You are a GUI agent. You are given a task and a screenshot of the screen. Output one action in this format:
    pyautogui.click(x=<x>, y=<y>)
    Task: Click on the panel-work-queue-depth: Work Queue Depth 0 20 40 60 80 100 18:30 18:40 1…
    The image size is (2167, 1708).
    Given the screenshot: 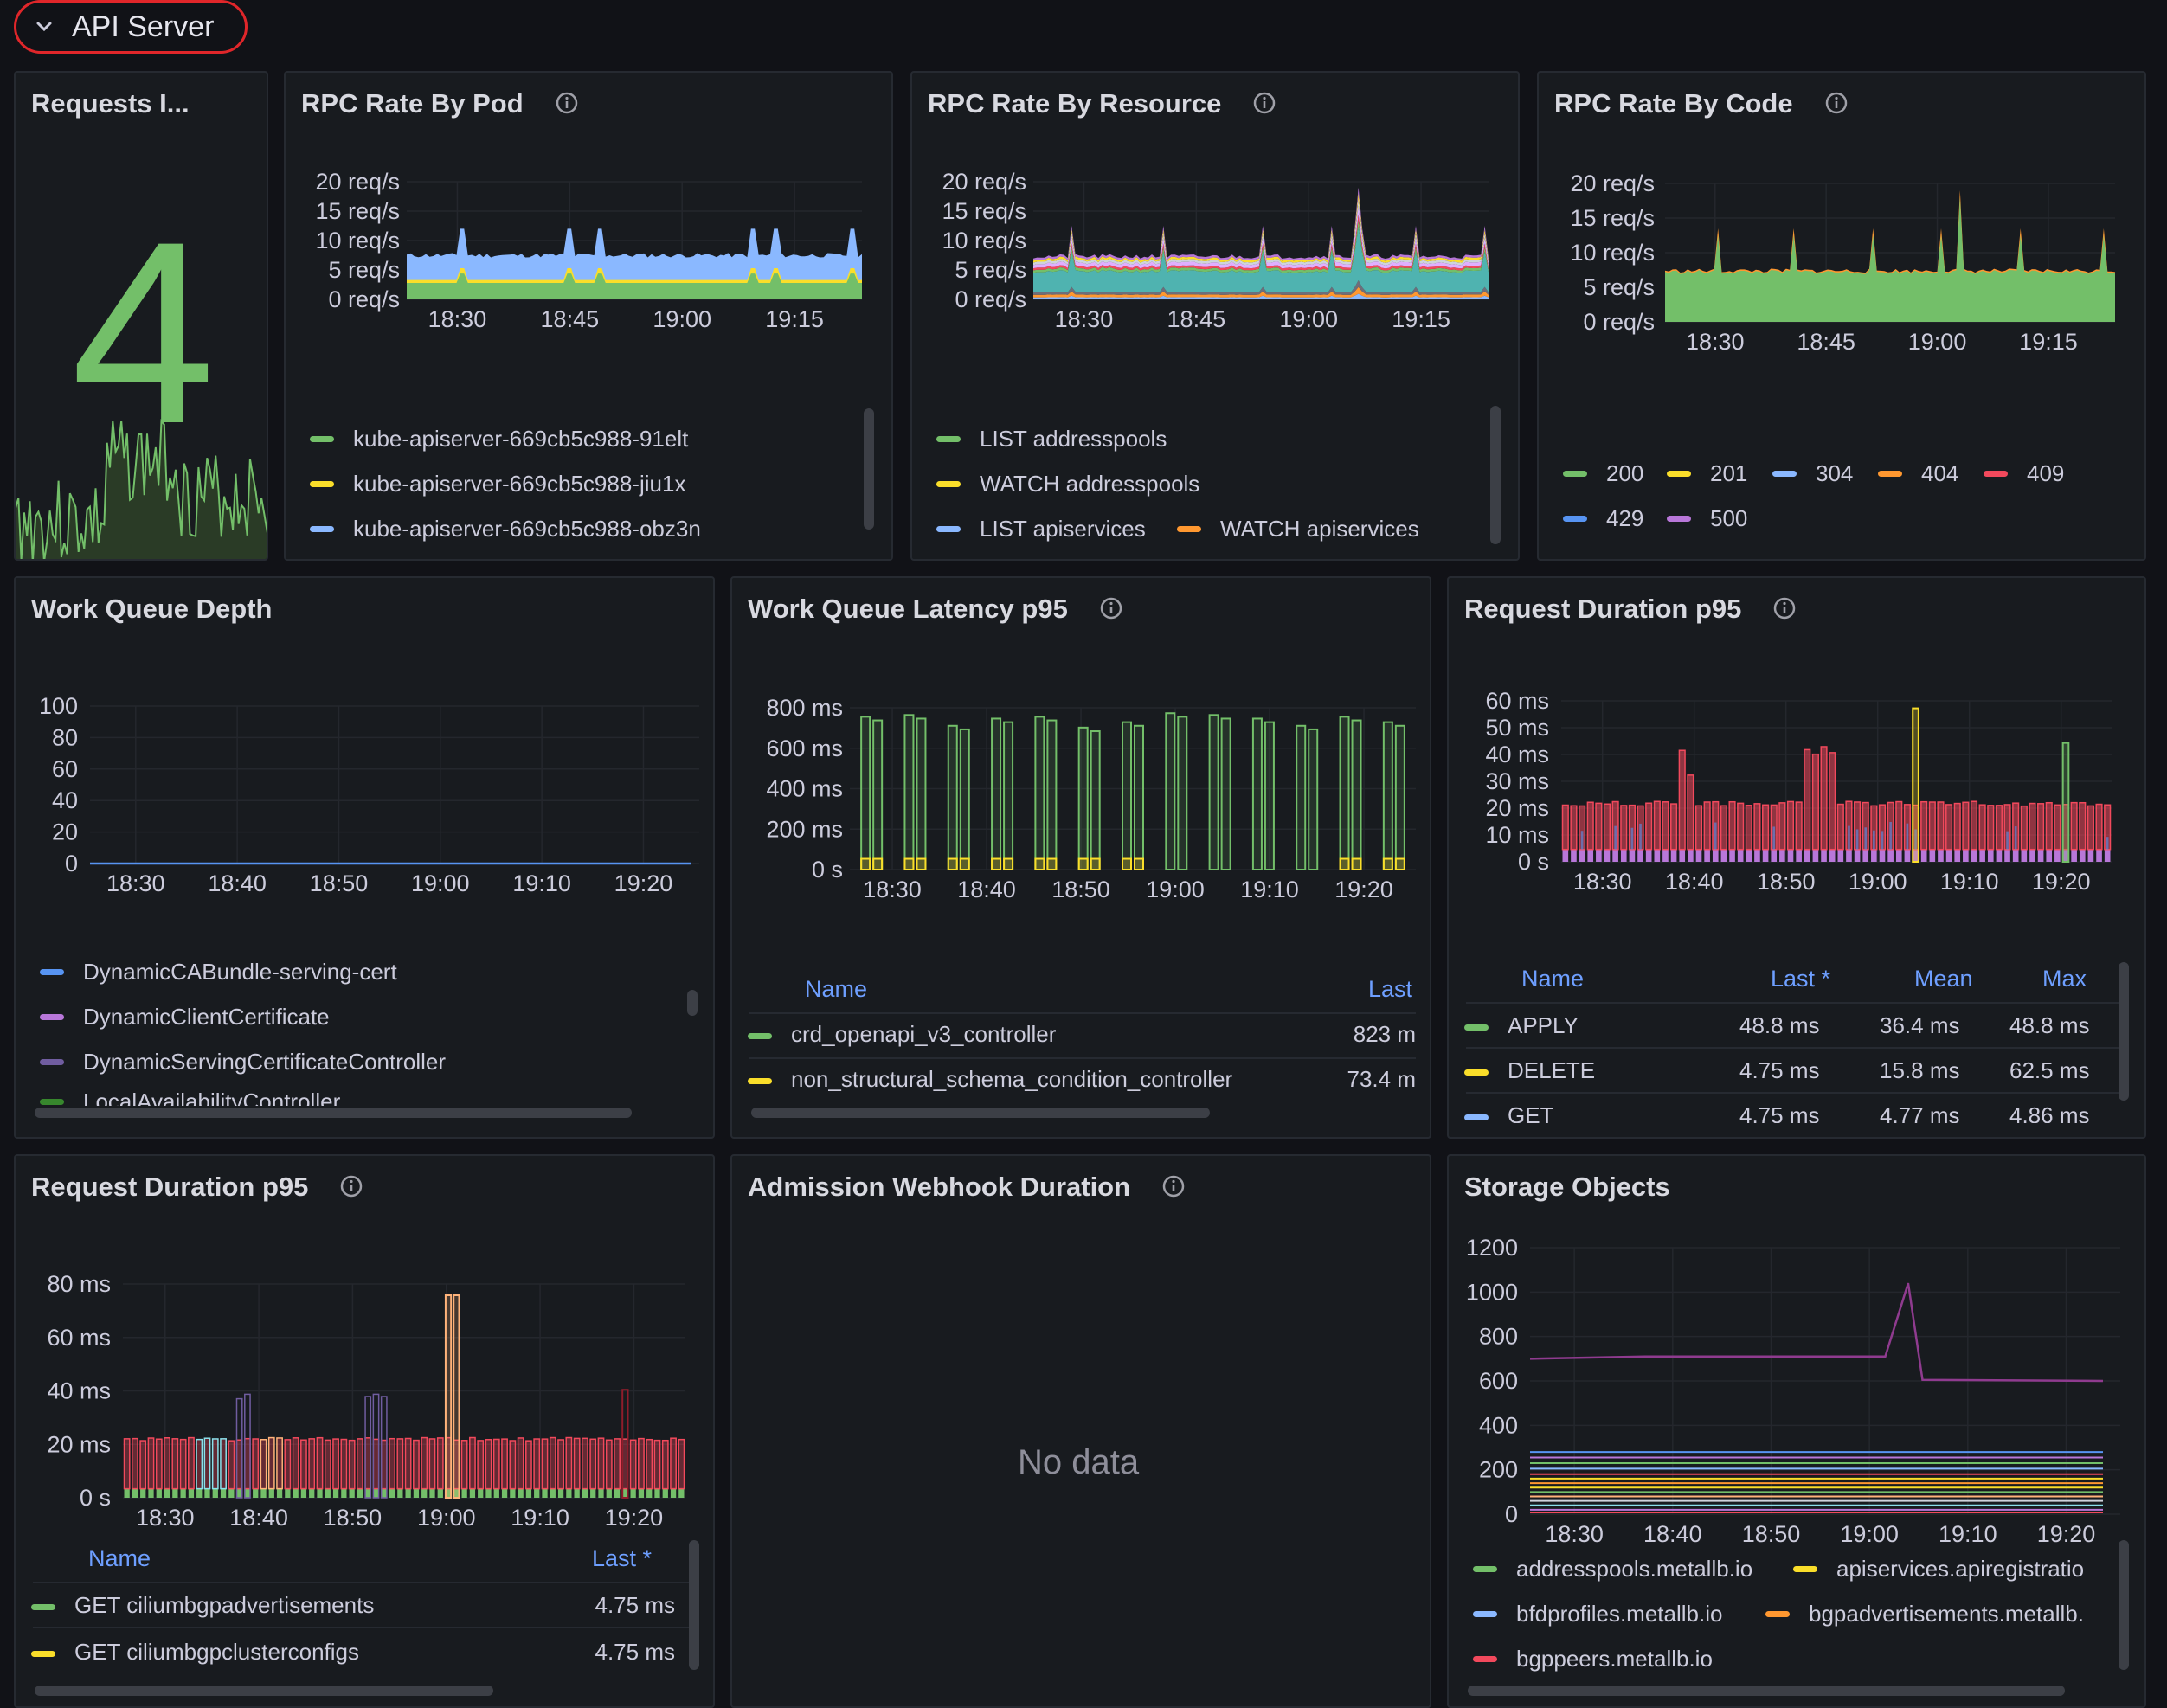 What is the action you would take?
    pyautogui.click(x=364, y=858)
    